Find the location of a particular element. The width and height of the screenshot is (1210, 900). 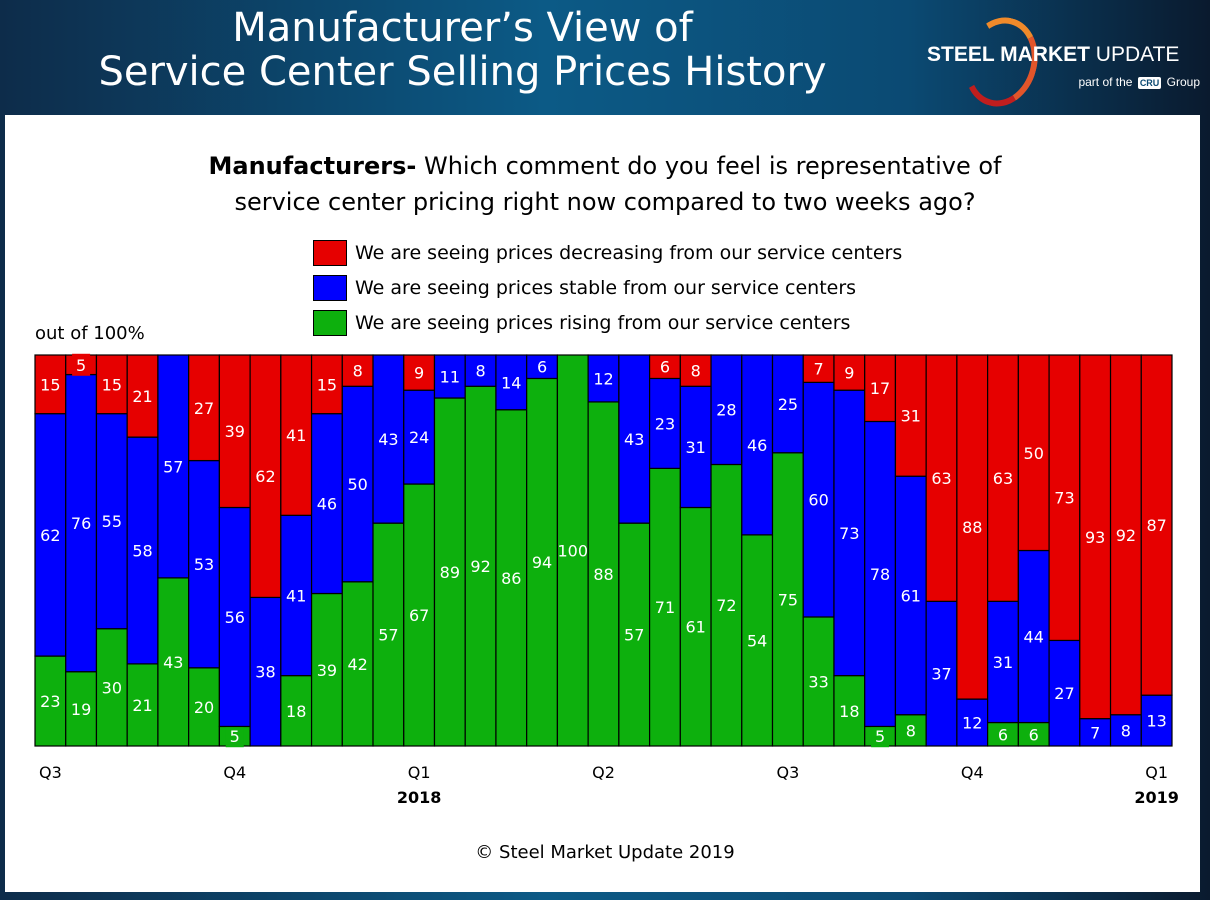

y-axis-label: out of 100% is located at coordinates (90, 333).